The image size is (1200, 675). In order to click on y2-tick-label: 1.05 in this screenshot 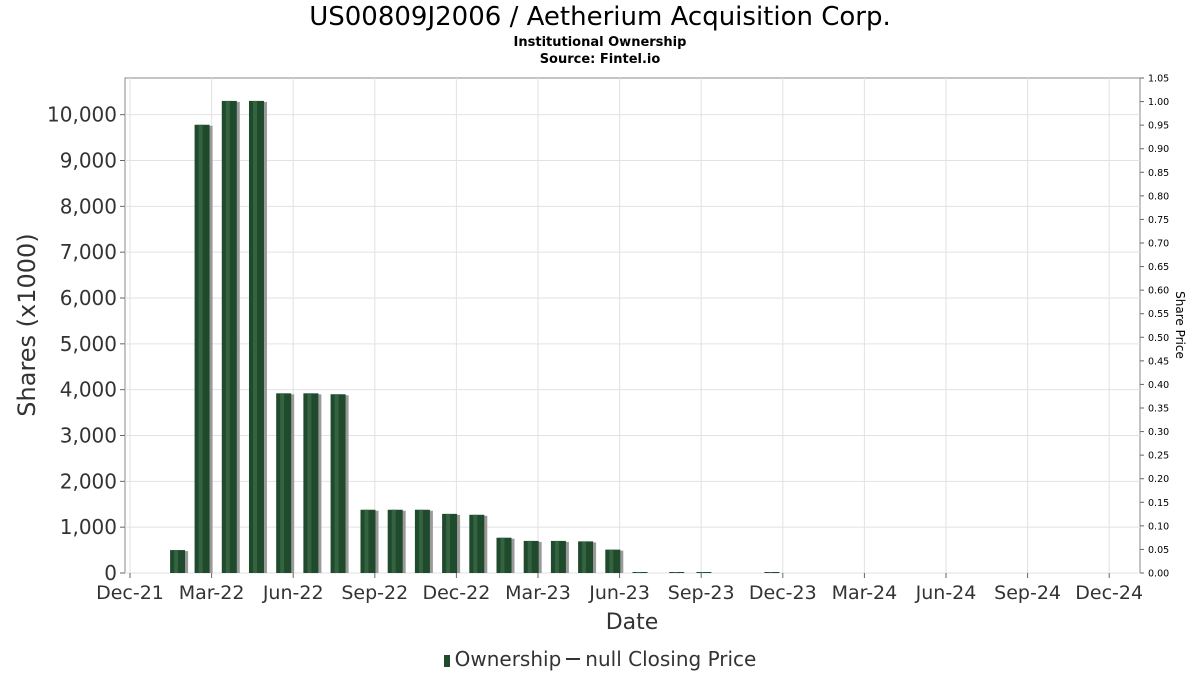, I will do `click(1158, 79)`.